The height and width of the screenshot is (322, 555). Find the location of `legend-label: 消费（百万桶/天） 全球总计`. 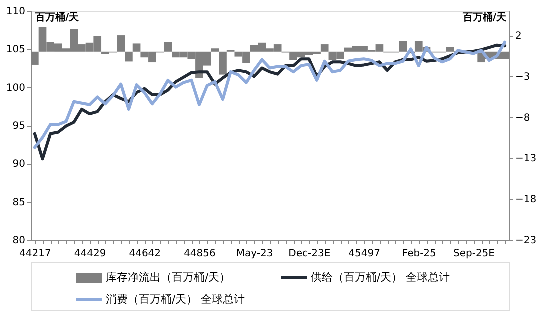

legend-label: 消费（百万桶/天） 全球总计 is located at coordinates (176, 299).